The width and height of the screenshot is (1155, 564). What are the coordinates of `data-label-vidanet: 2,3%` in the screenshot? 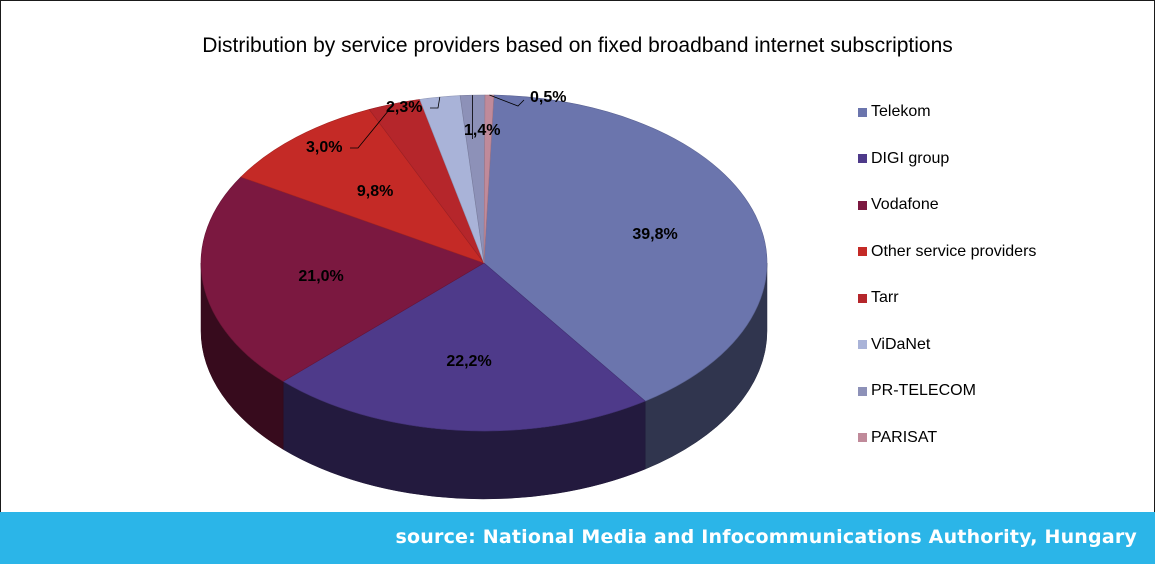 It's located at (404, 107).